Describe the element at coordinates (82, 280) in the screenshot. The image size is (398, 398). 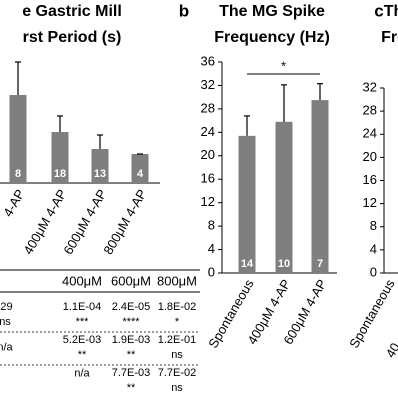
I see `table-header: 400μM` at that location.